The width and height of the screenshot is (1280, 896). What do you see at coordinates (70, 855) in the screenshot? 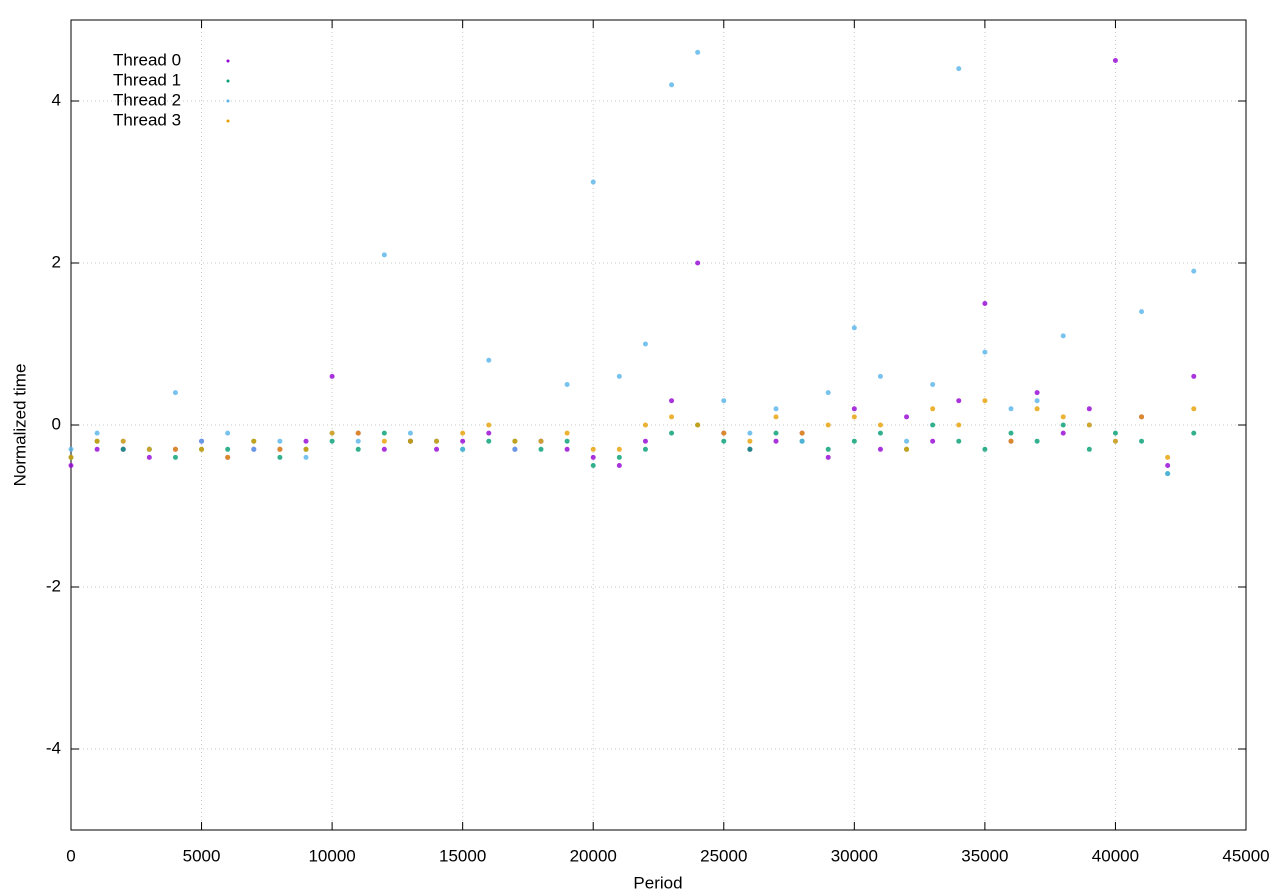
I see `x-tick-label: 0` at bounding box center [70, 855].